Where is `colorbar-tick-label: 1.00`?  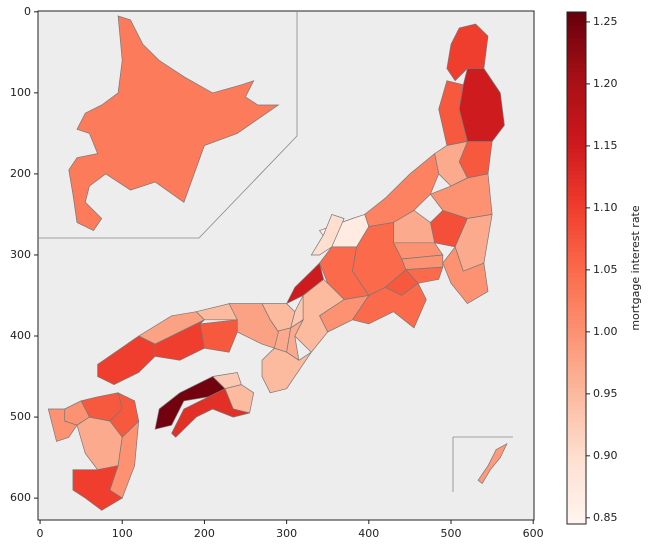
colorbar-tick-label: 1.00 is located at coordinates (605, 331).